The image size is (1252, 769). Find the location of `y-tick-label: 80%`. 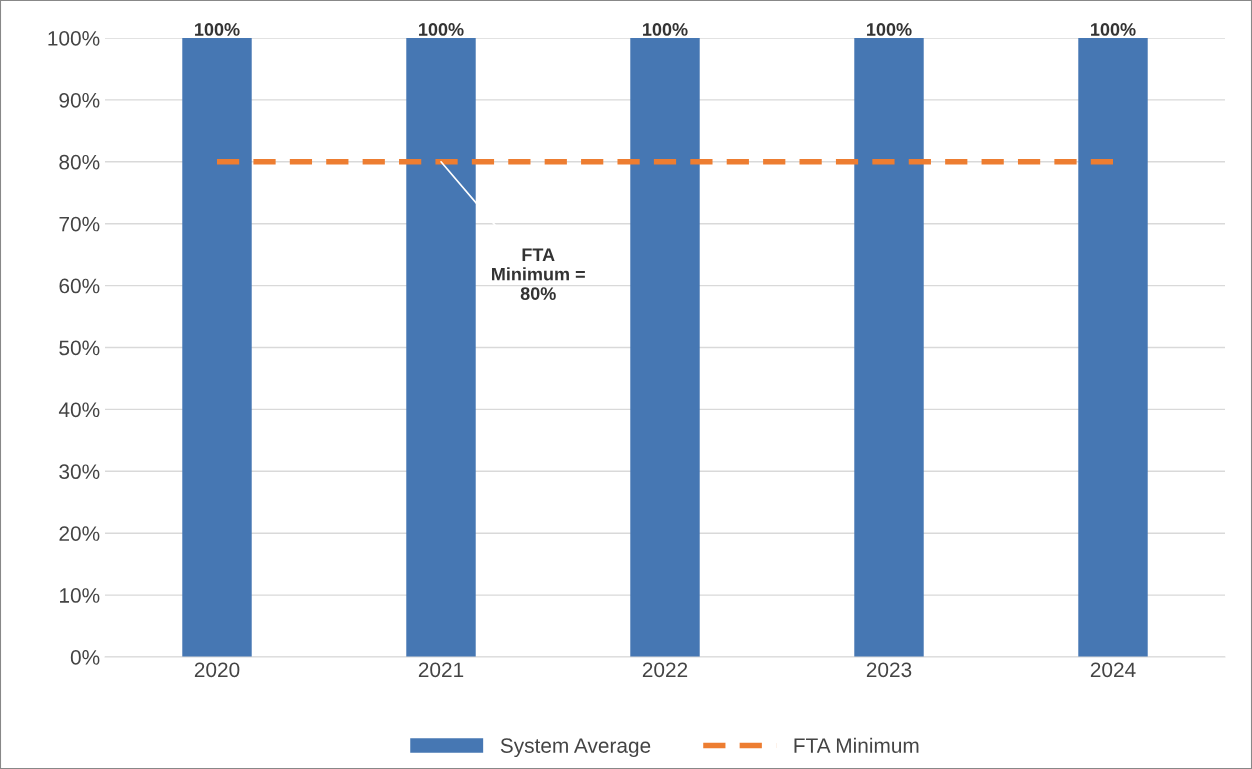

y-tick-label: 80% is located at coordinates (79, 162).